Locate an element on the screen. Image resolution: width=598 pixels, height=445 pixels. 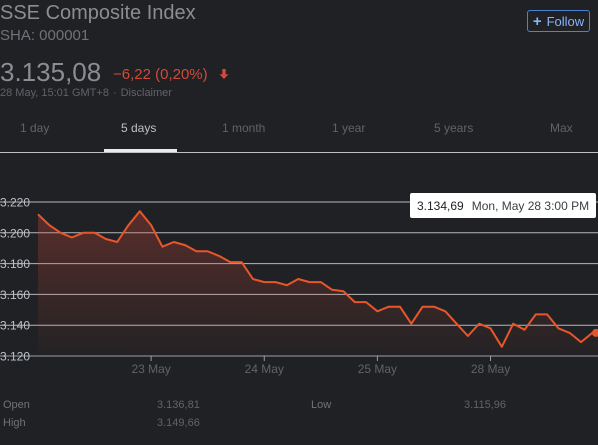
tab-1-month: 1 month is located at coordinates (244, 128).